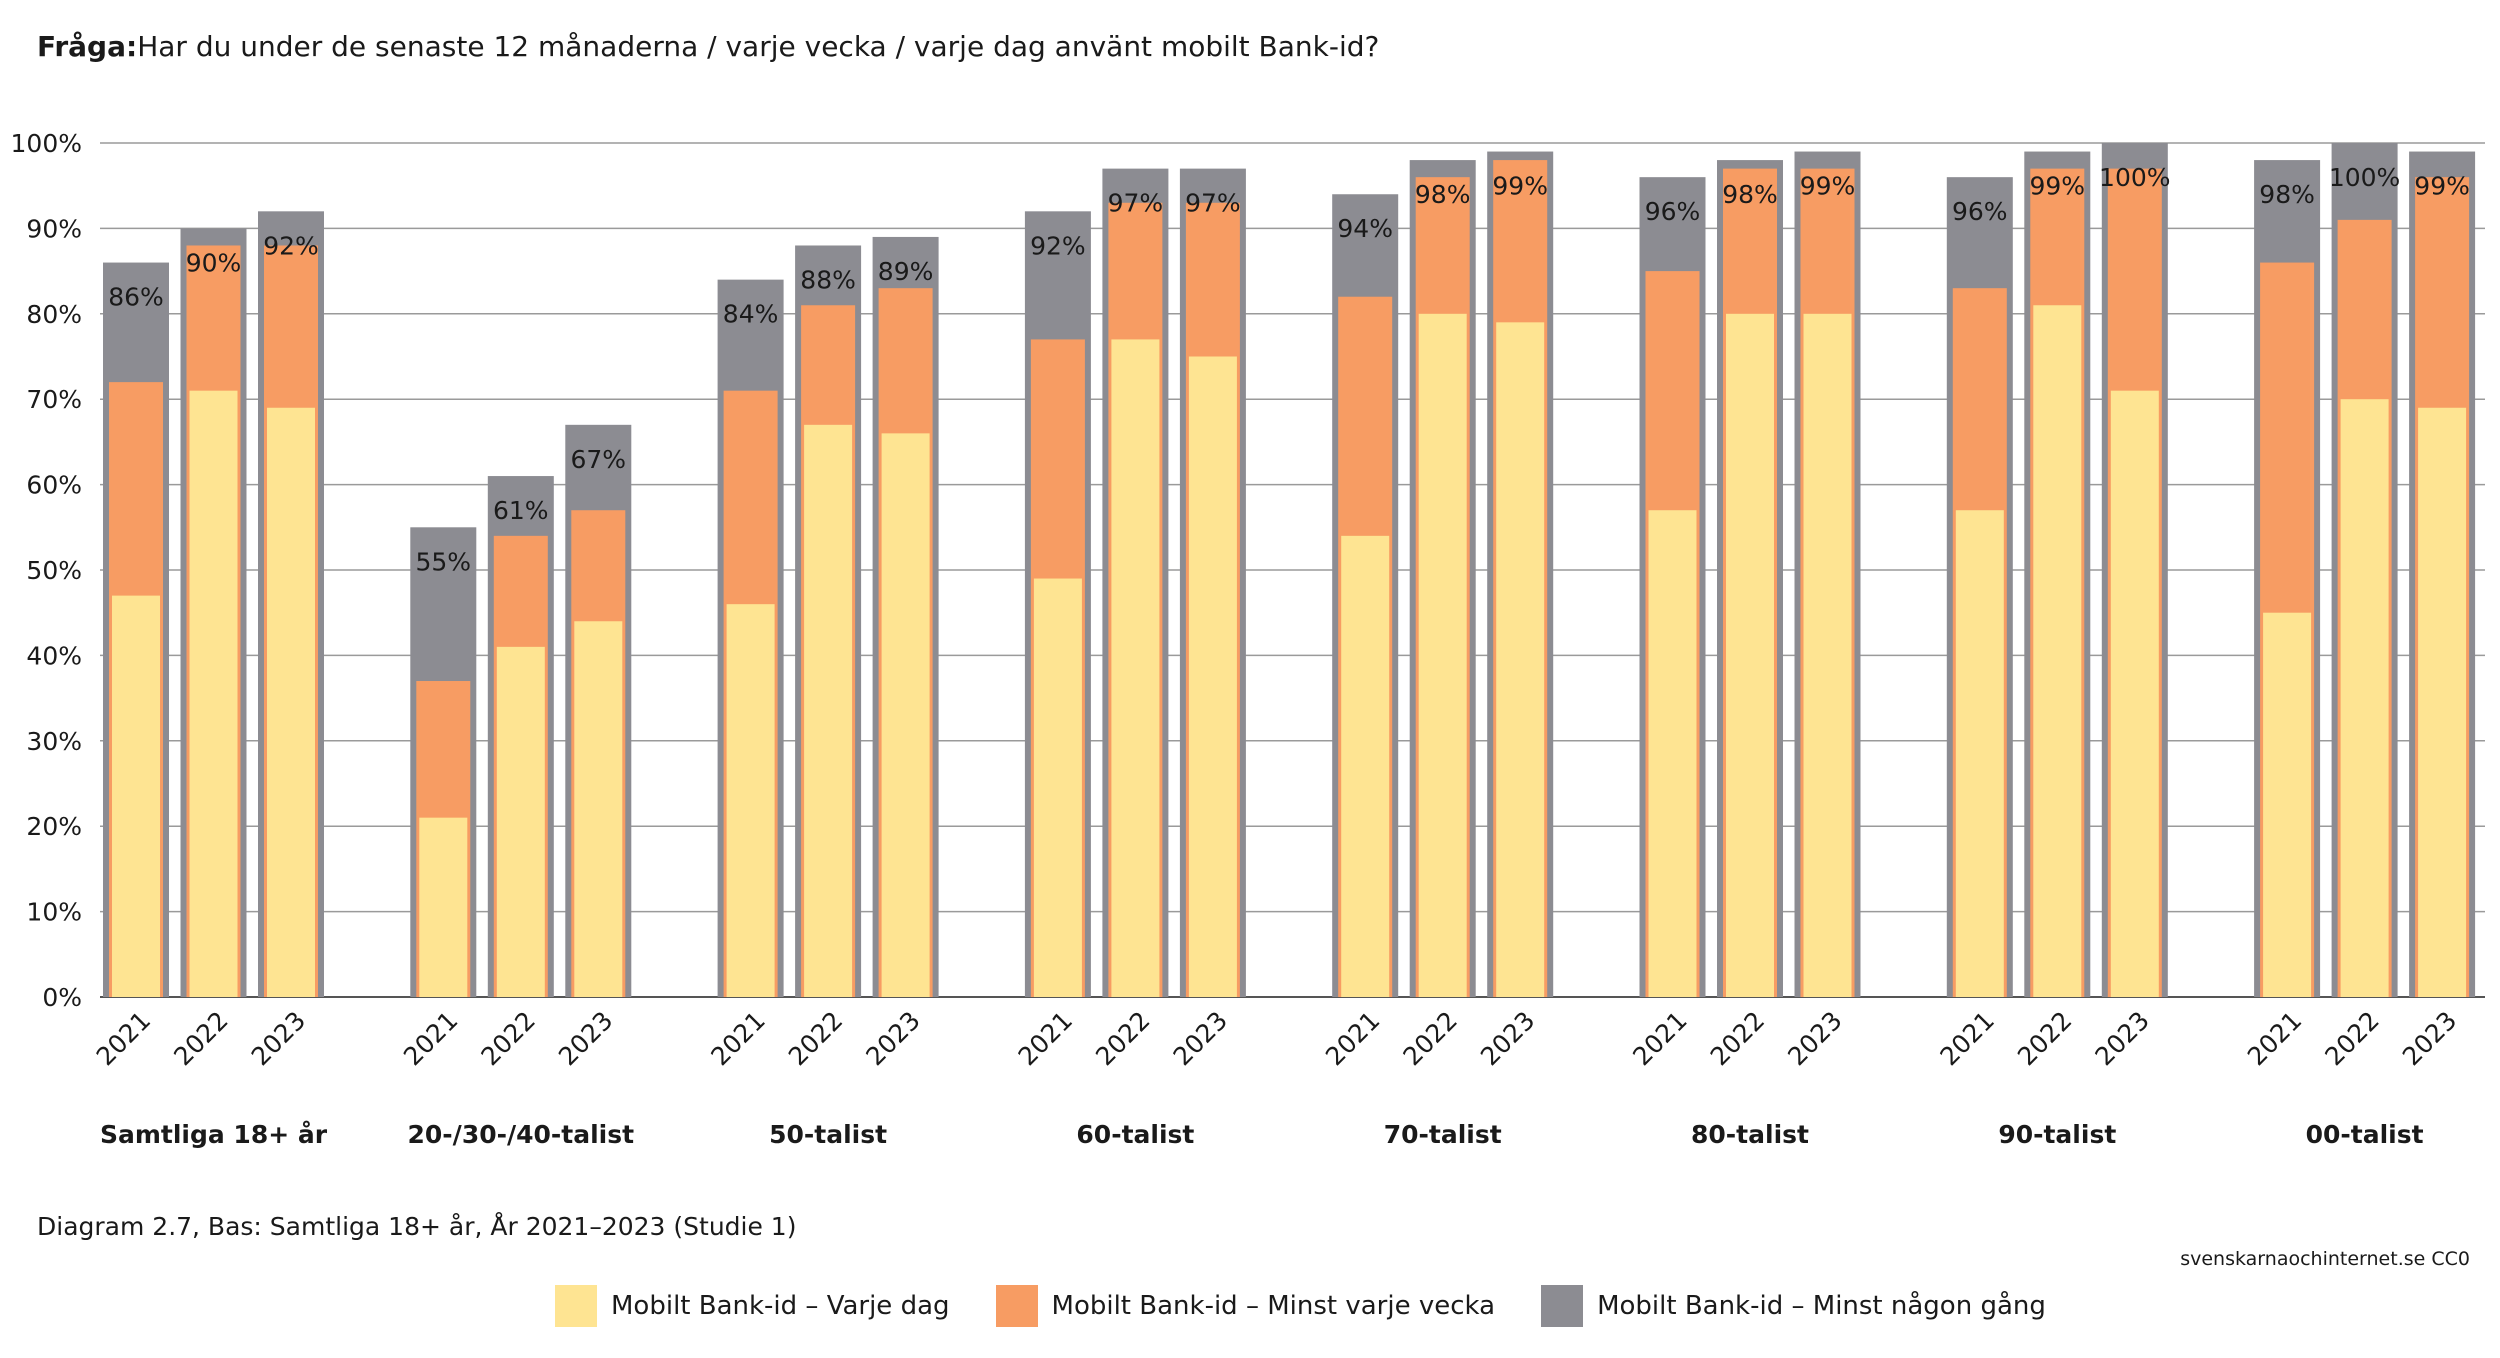  What do you see at coordinates (751, 314) in the screenshot?
I see `data-label: 84%` at bounding box center [751, 314].